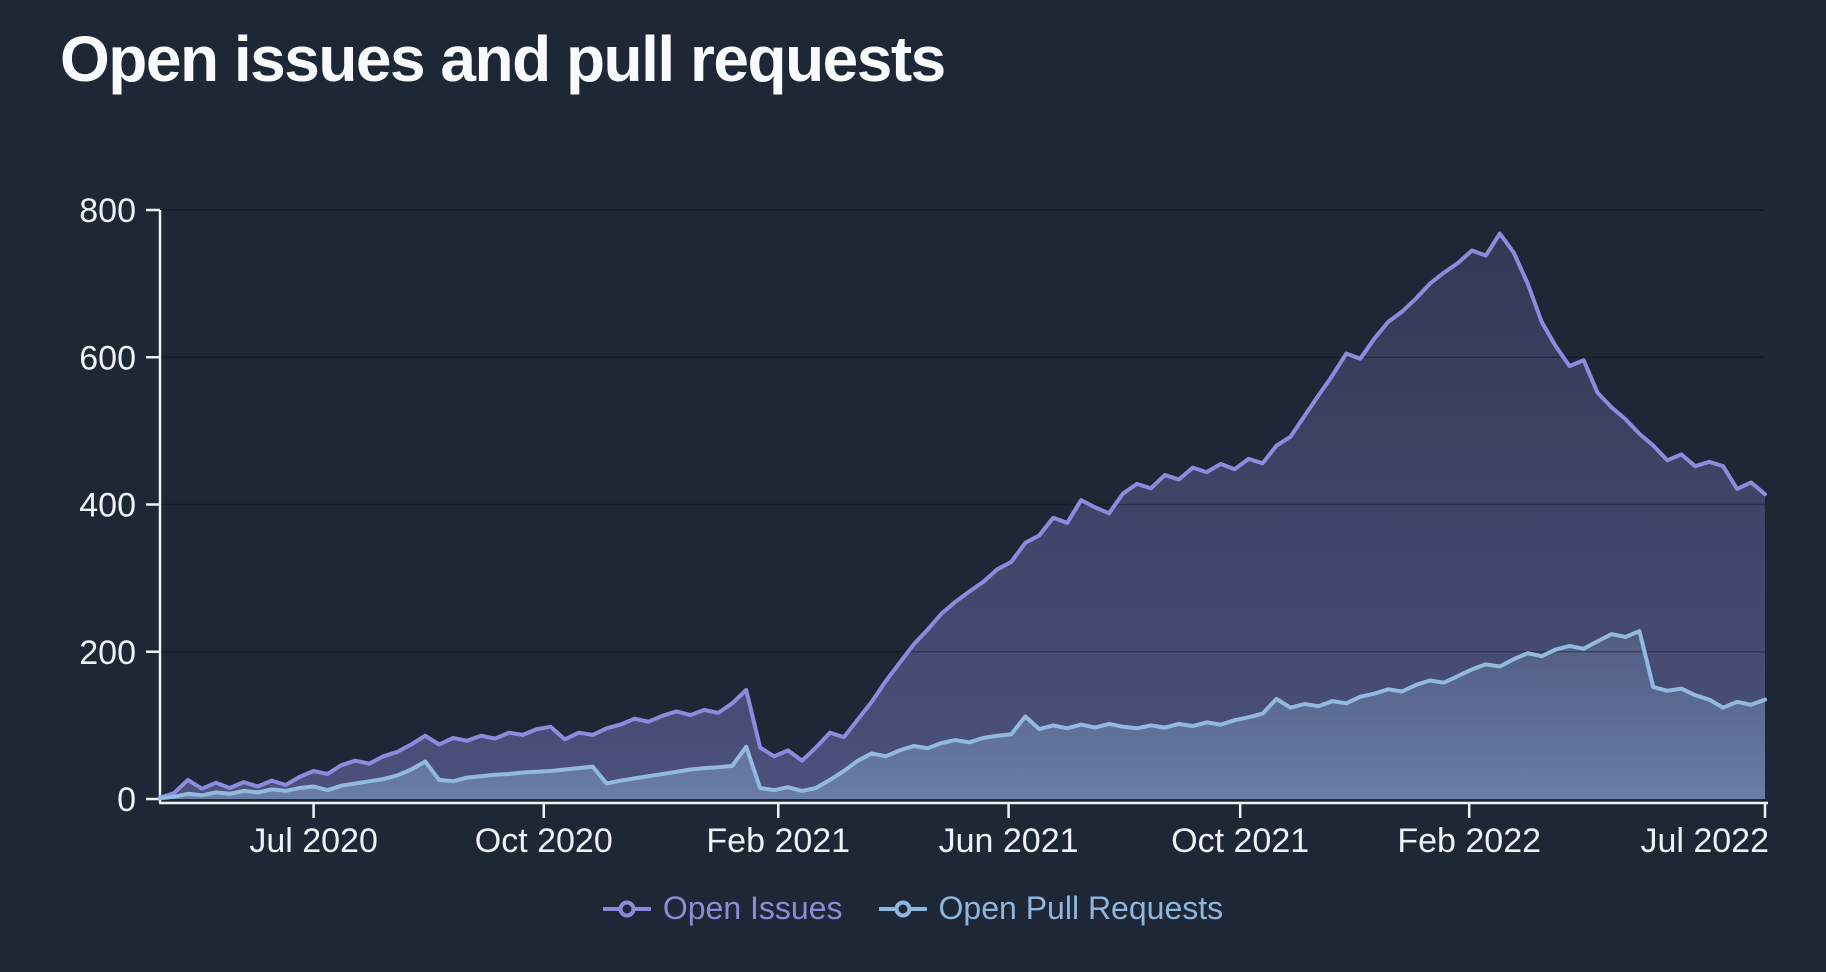  What do you see at coordinates (107, 358) in the screenshot?
I see `y-axis-label-600: 600` at bounding box center [107, 358].